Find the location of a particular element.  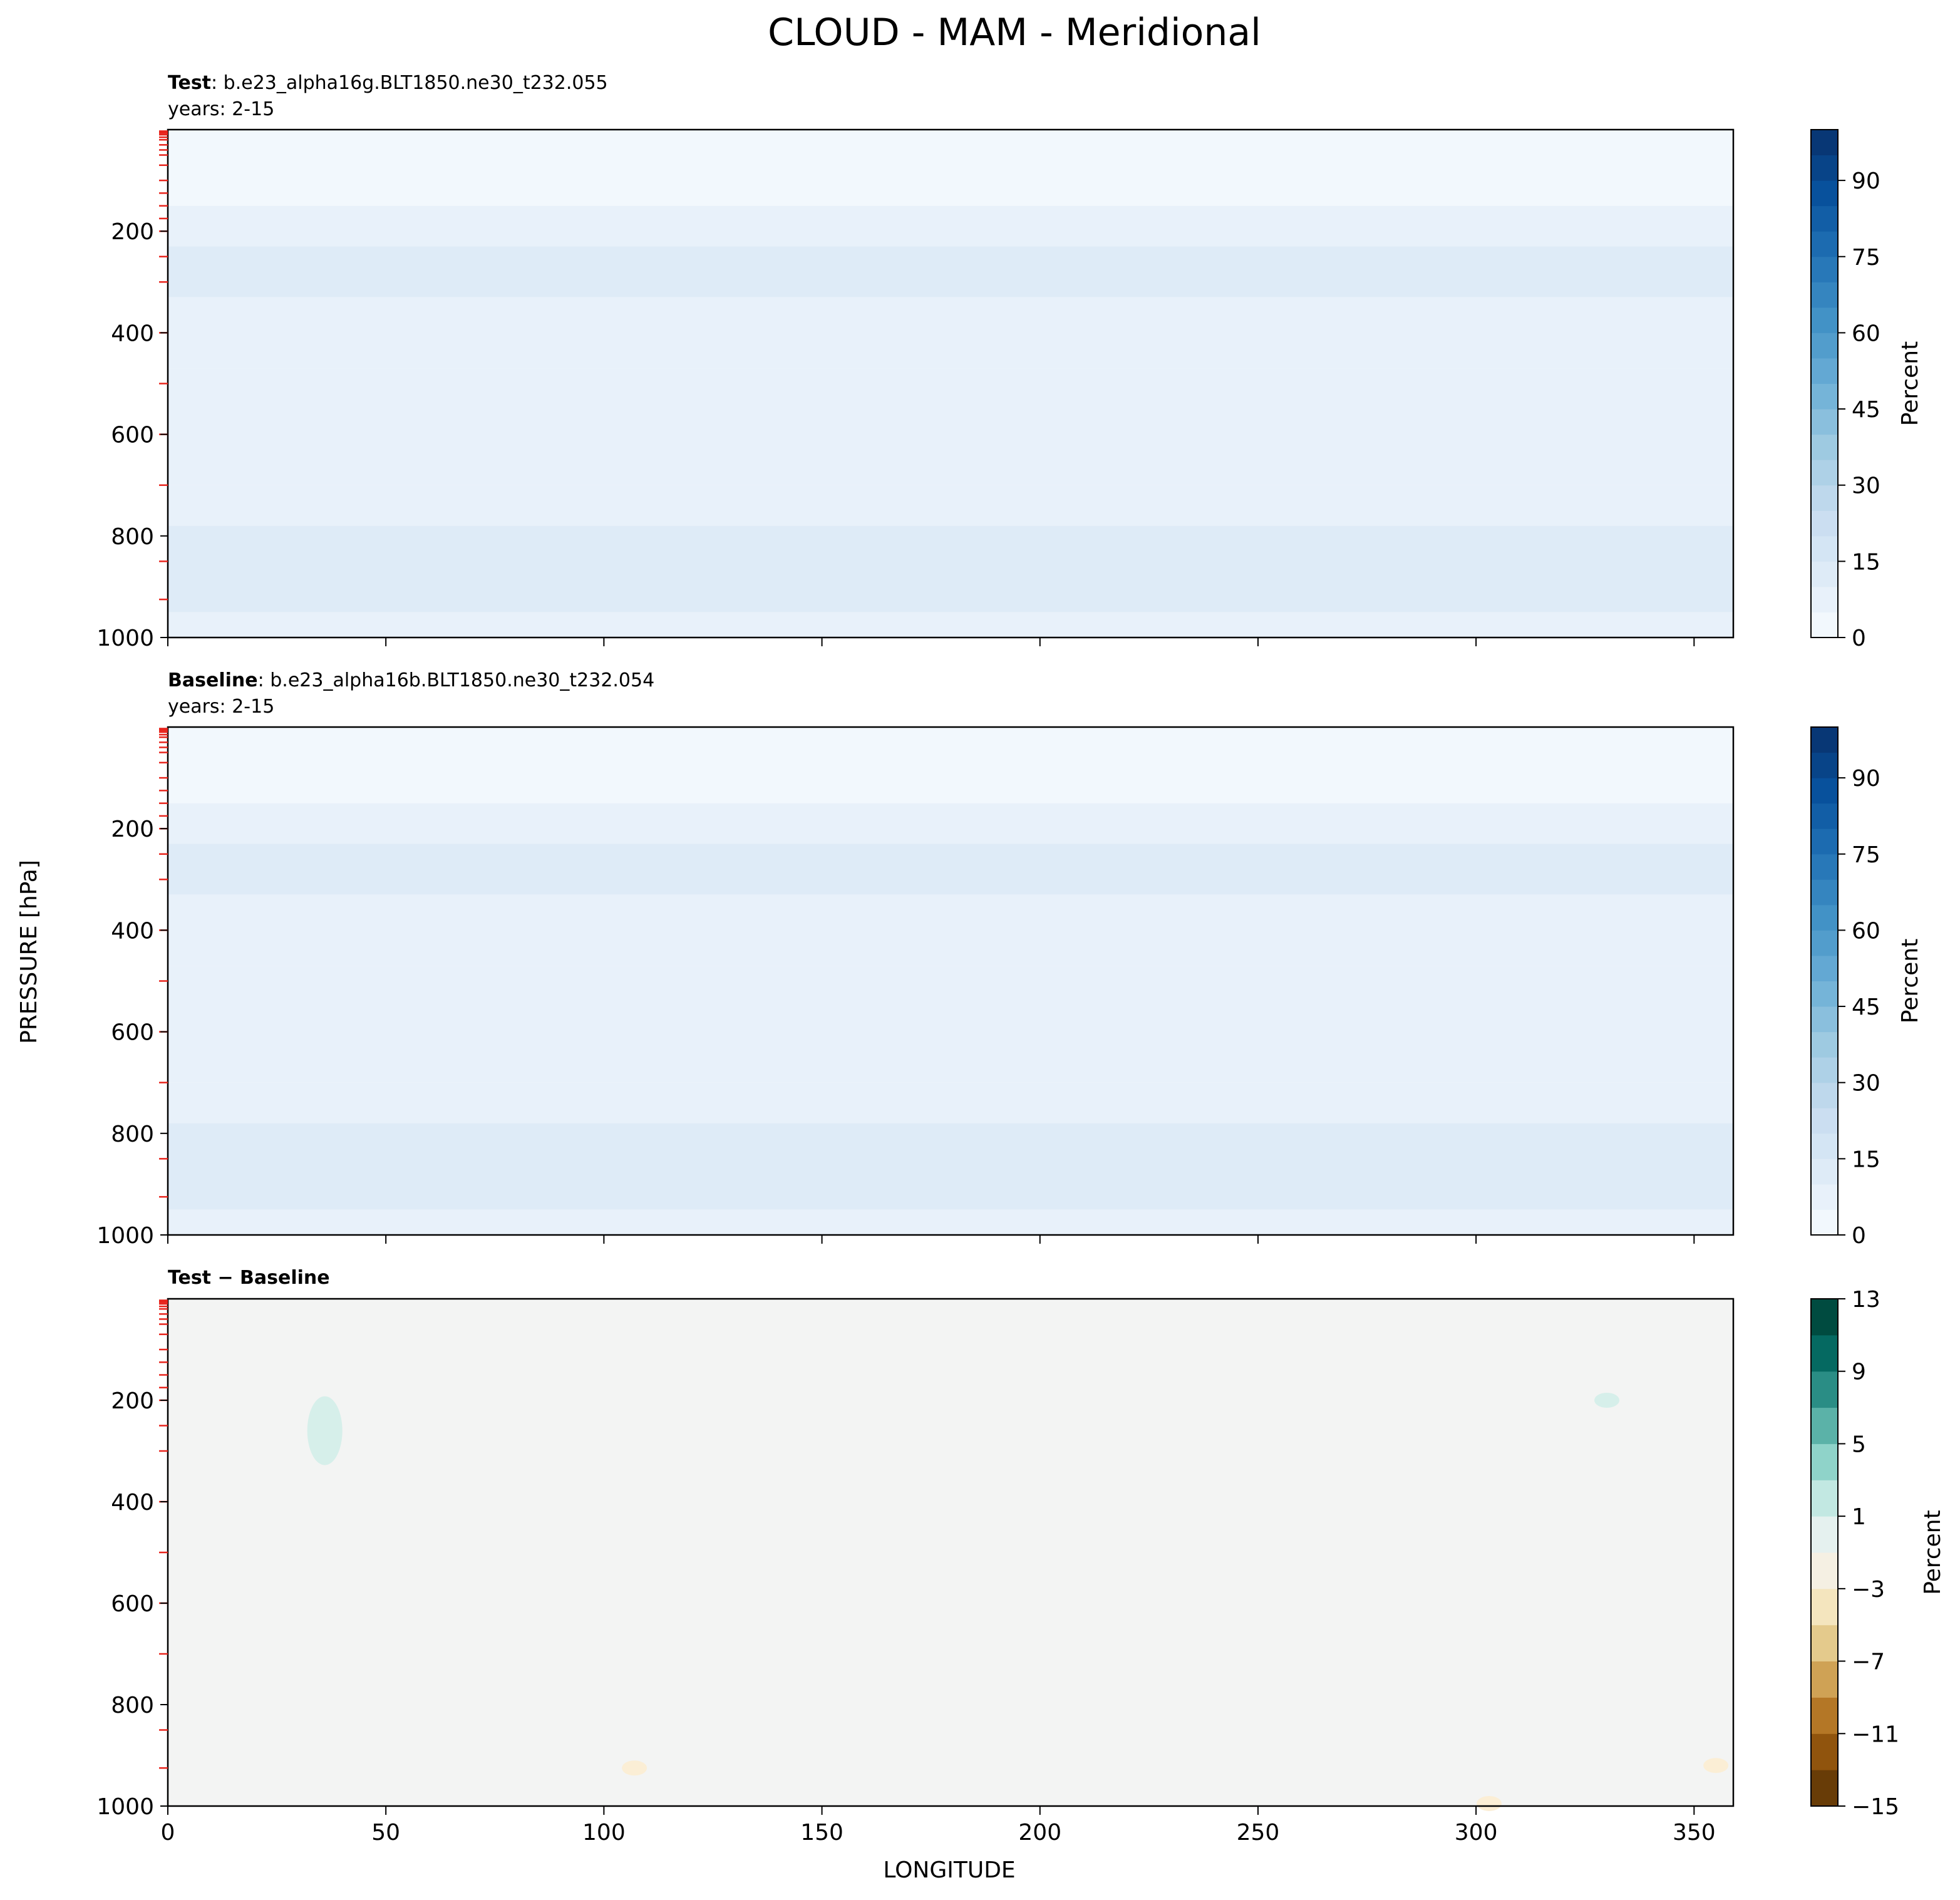

colorbar-tick-label: 1 is located at coordinates (1859, 1517).